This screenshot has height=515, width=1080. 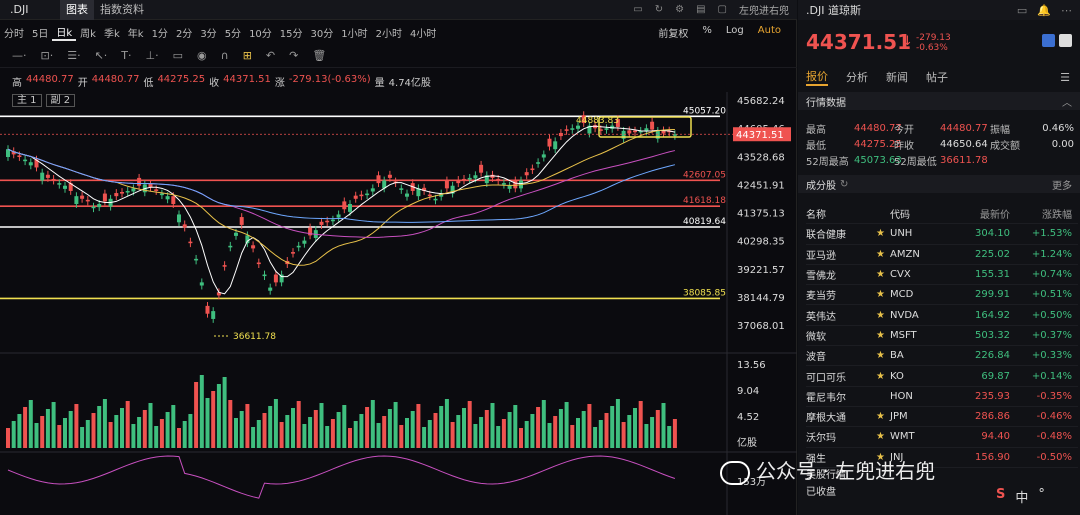 I want to click on quote-row: 最低 44275.25 昨收 44650.64 成交额 0.00, so click(x=940, y=144).